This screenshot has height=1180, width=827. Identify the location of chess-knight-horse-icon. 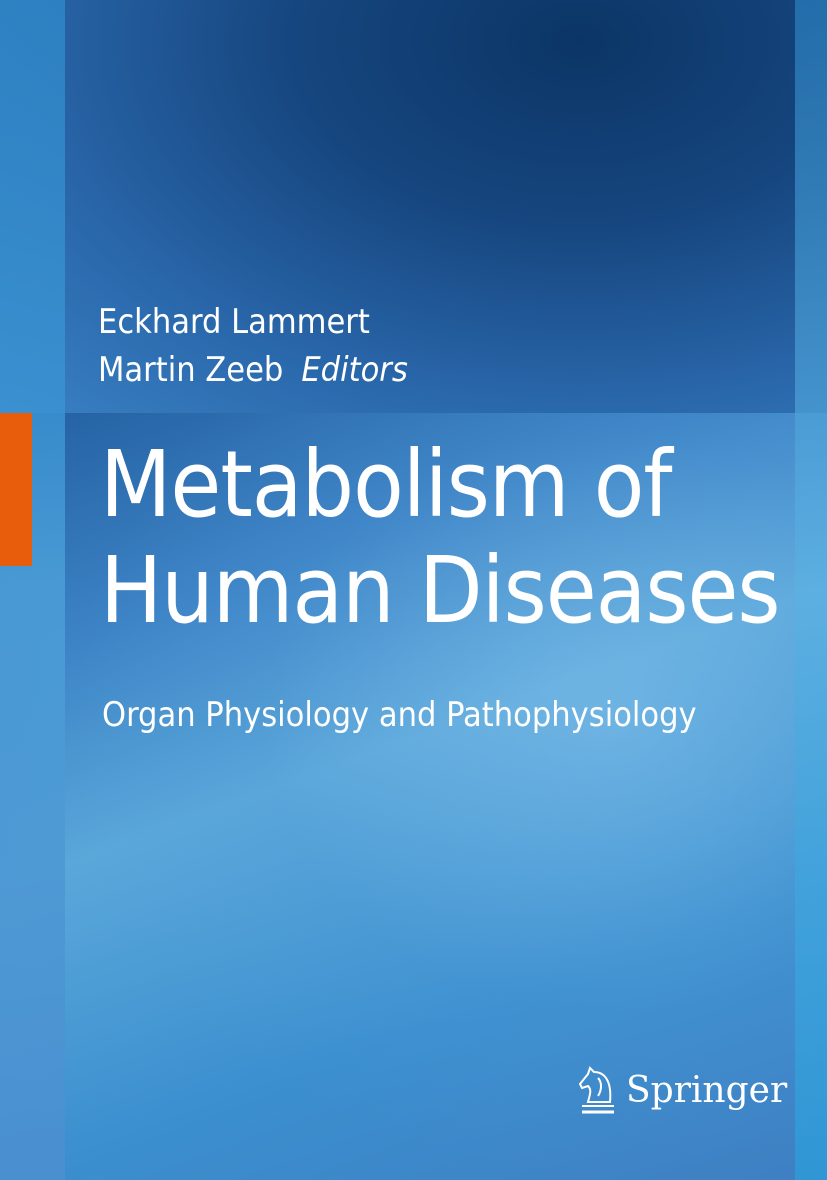
(596, 1090).